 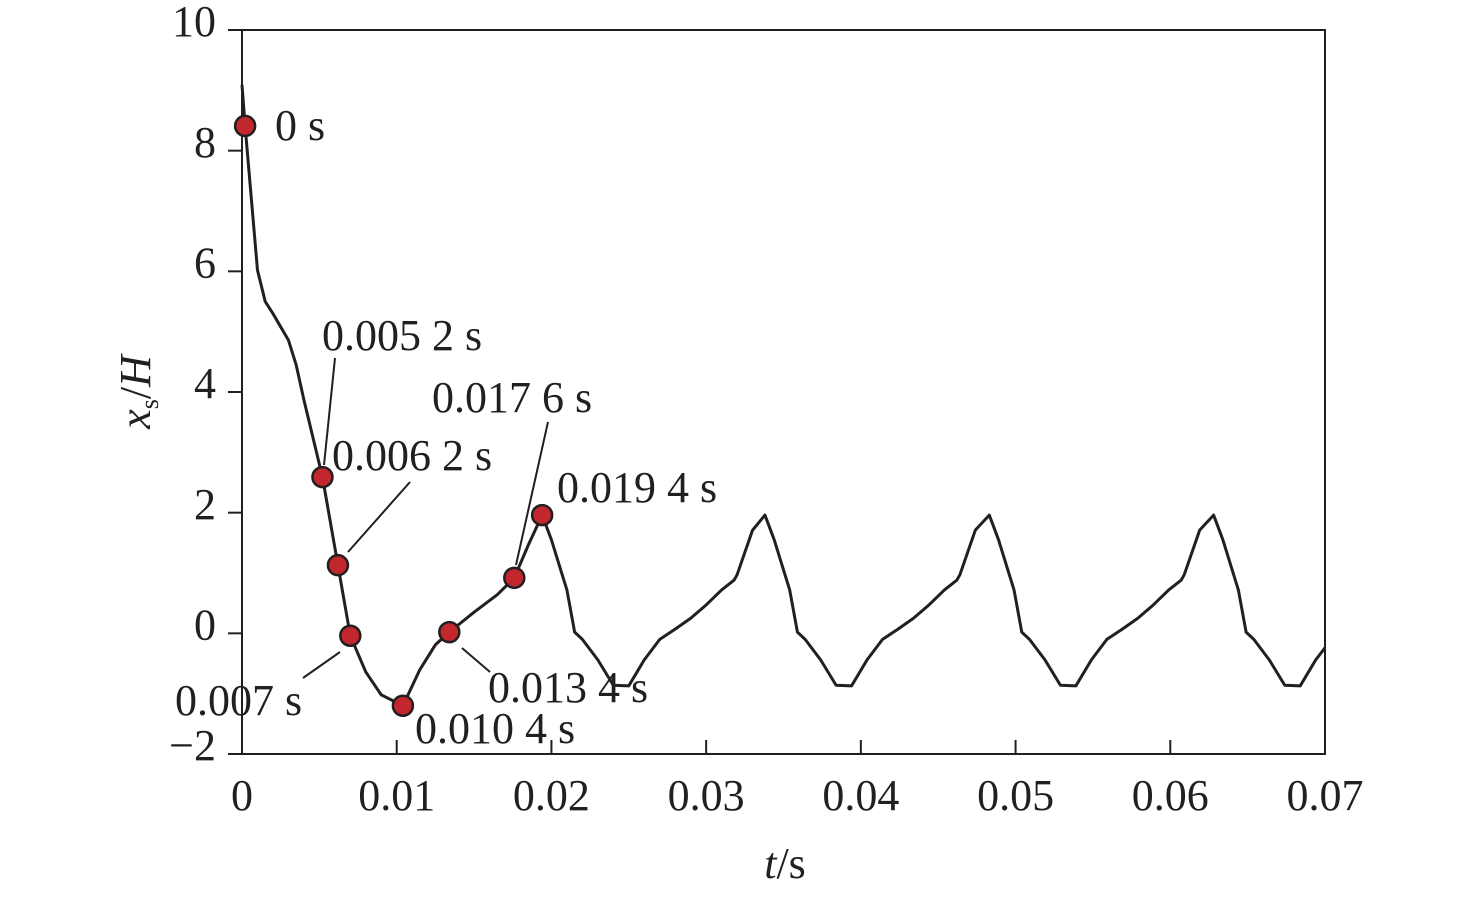 I want to click on y-tick-label: 10, so click(x=194, y=23).